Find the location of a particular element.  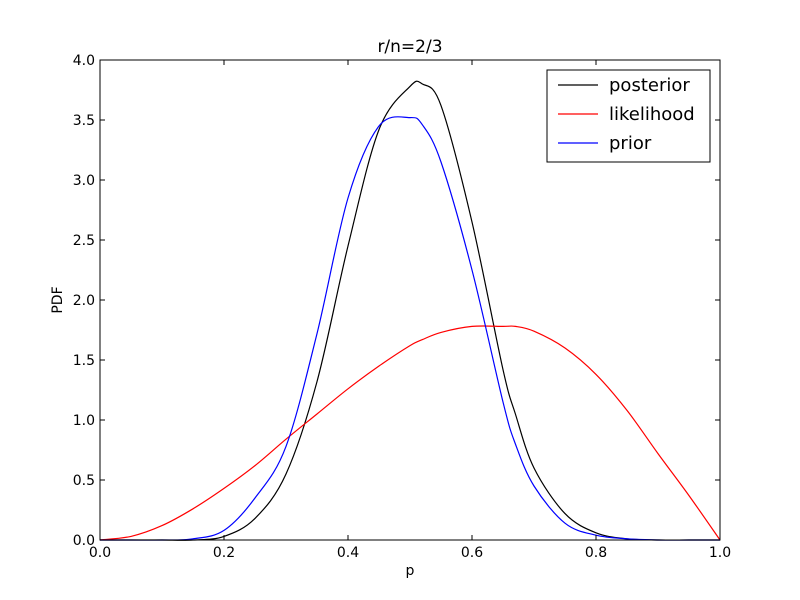

x-tick-label: 1.0 is located at coordinates (720, 553).